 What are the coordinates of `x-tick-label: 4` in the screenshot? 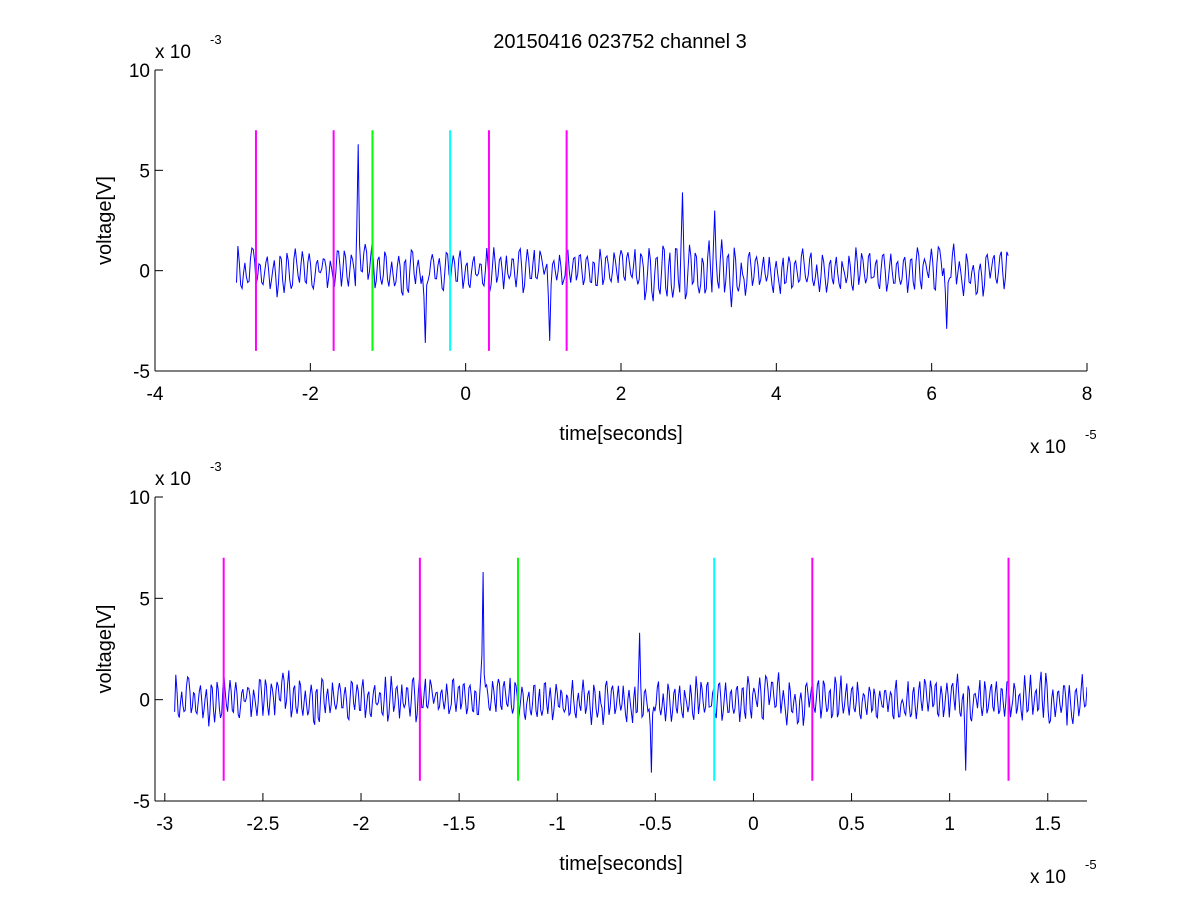 It's located at (776, 394).